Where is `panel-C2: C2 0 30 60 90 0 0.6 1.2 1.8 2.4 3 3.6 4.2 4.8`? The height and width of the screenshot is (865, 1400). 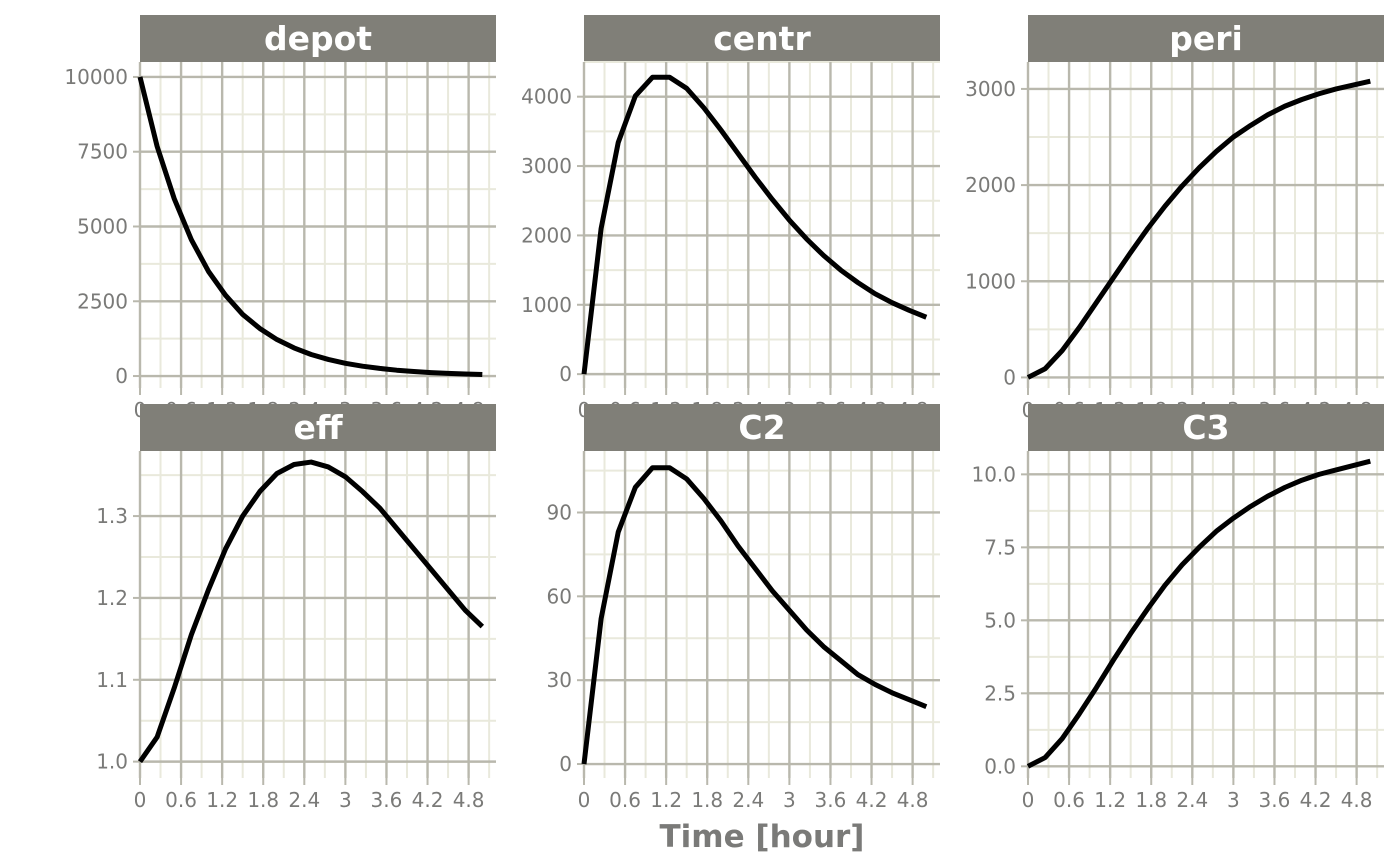
panel-C2: C2 0 30 60 90 0 0.6 1.2 1.8 2.4 3 3.6 4.2 4.8 is located at coordinates (743, 608).